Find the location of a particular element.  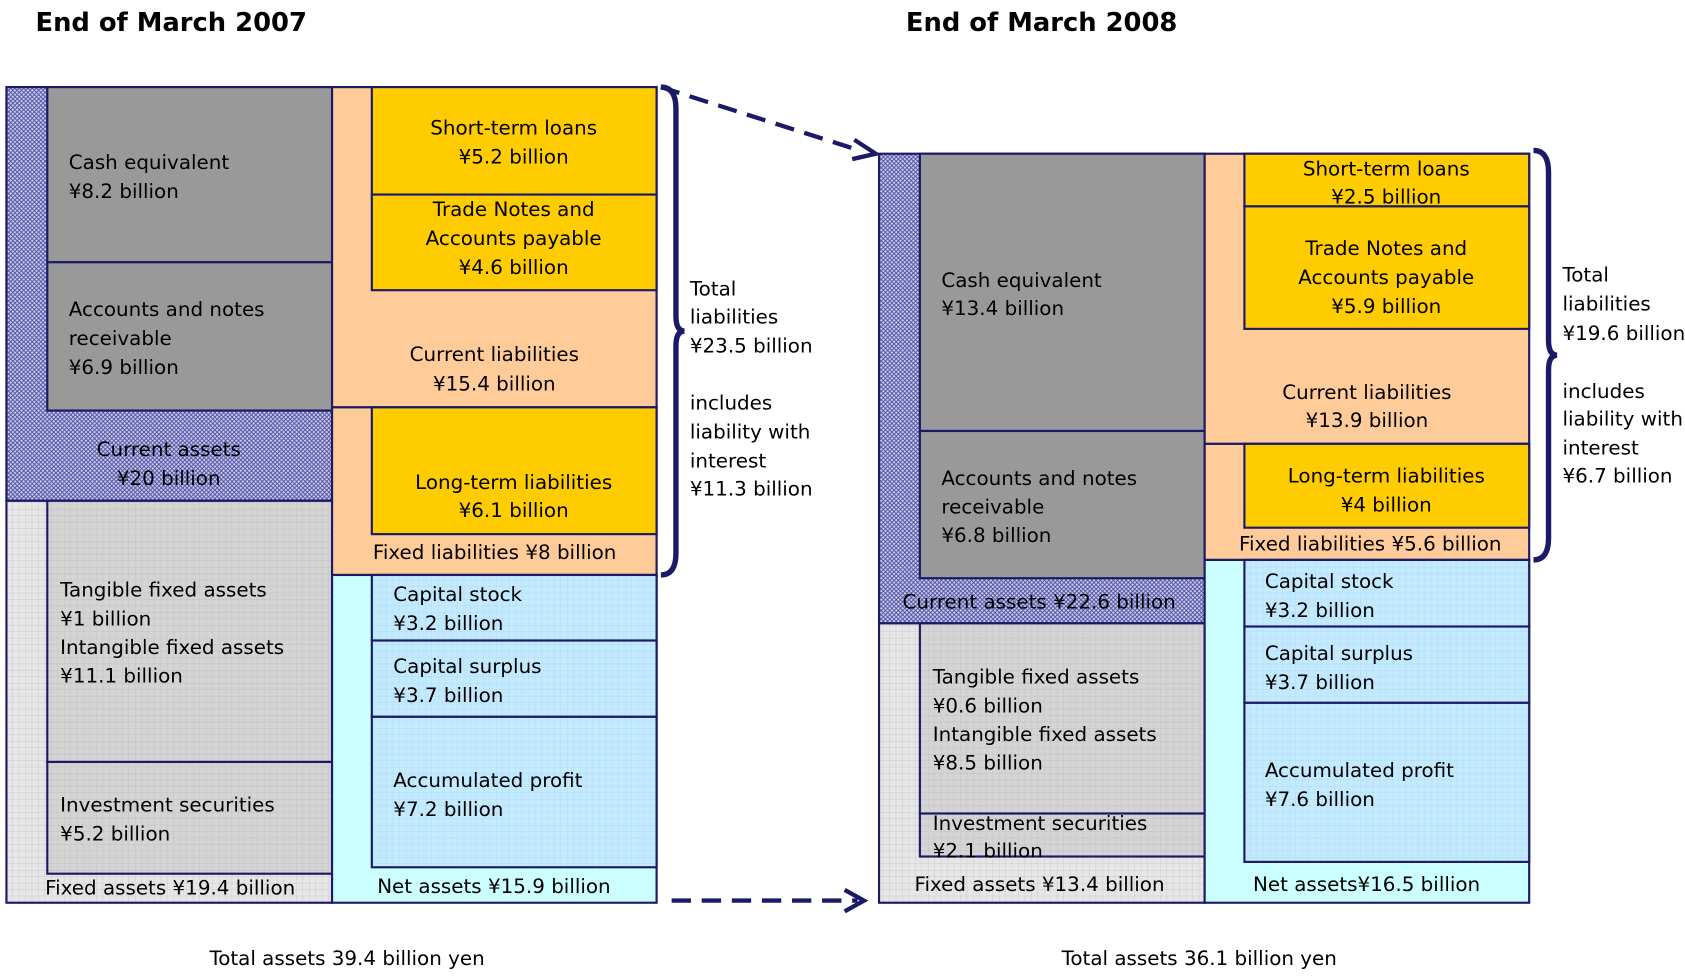

box-label: ¥8.5 billion is located at coordinates (988, 763).